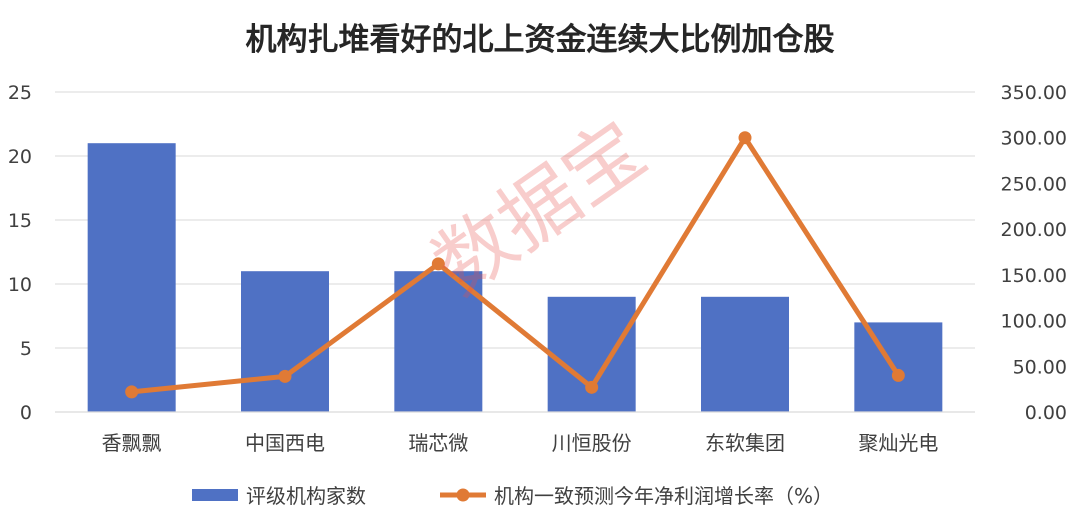 The image size is (1080, 524). I want to click on category-label: 东软集团, so click(745, 443).